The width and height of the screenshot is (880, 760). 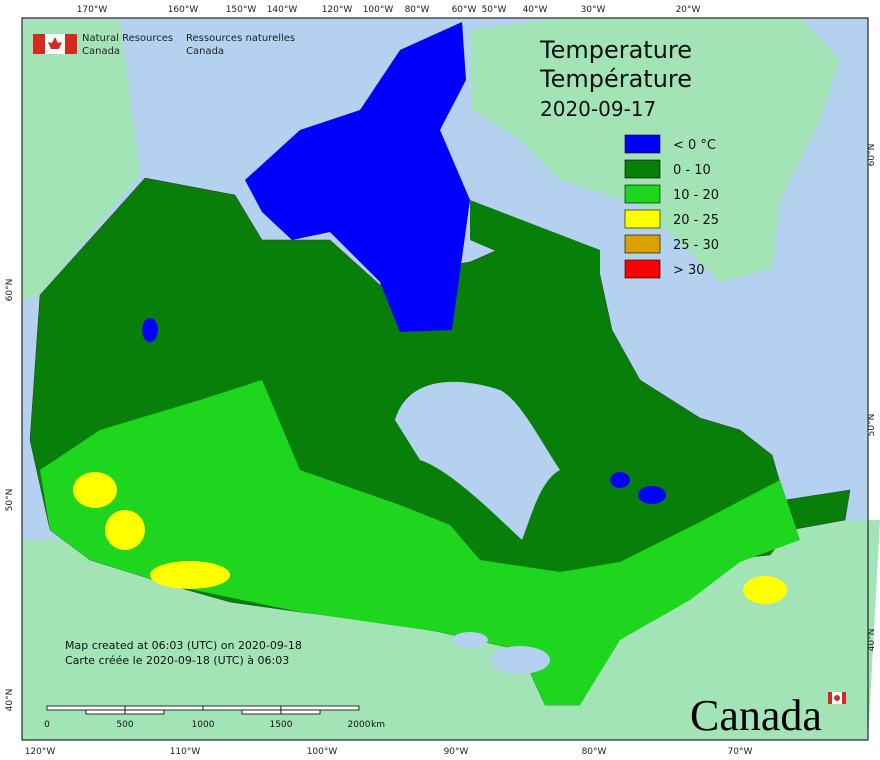 I want to click on scale-label: 2000, so click(x=359, y=725).